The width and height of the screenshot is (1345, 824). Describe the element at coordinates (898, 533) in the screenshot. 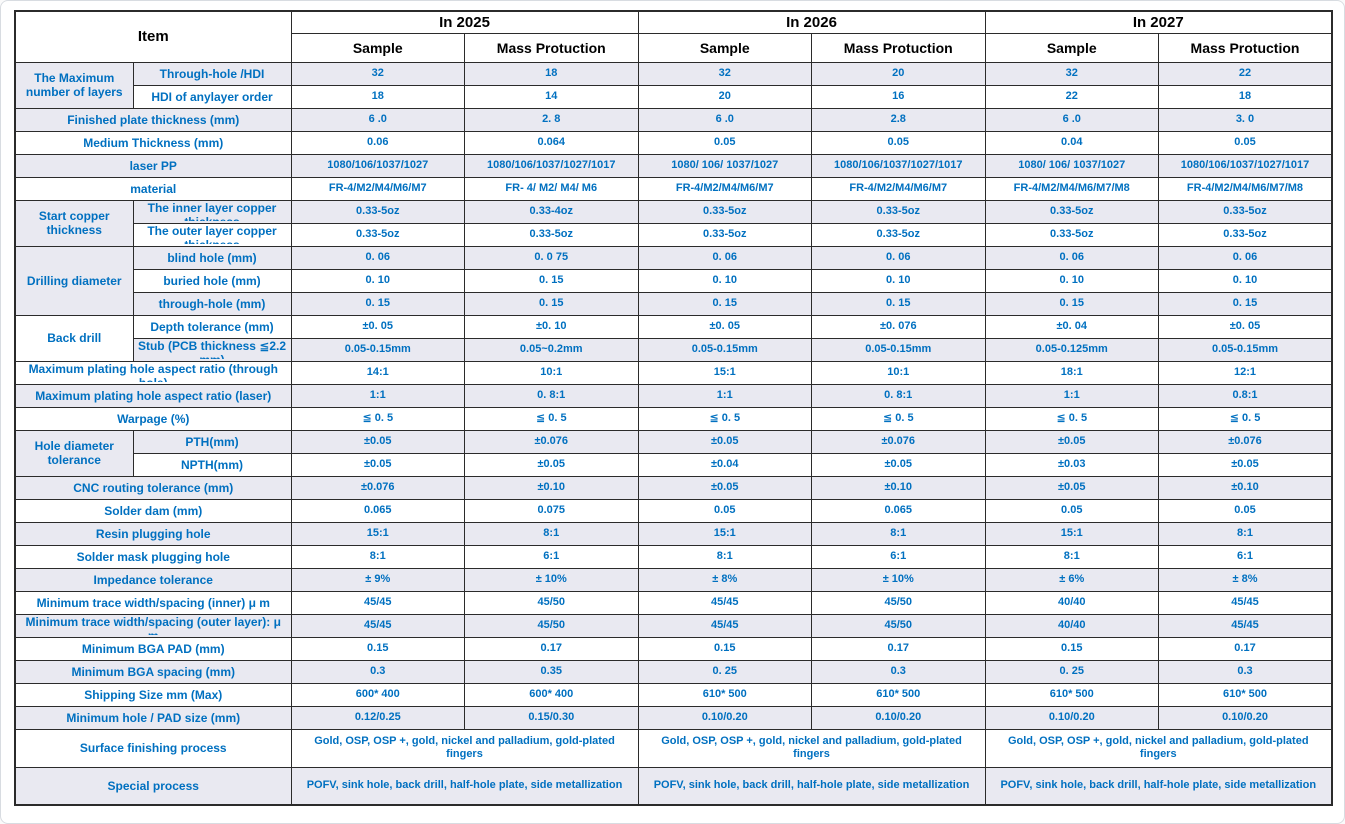

I see `value-cell: 8:1` at that location.